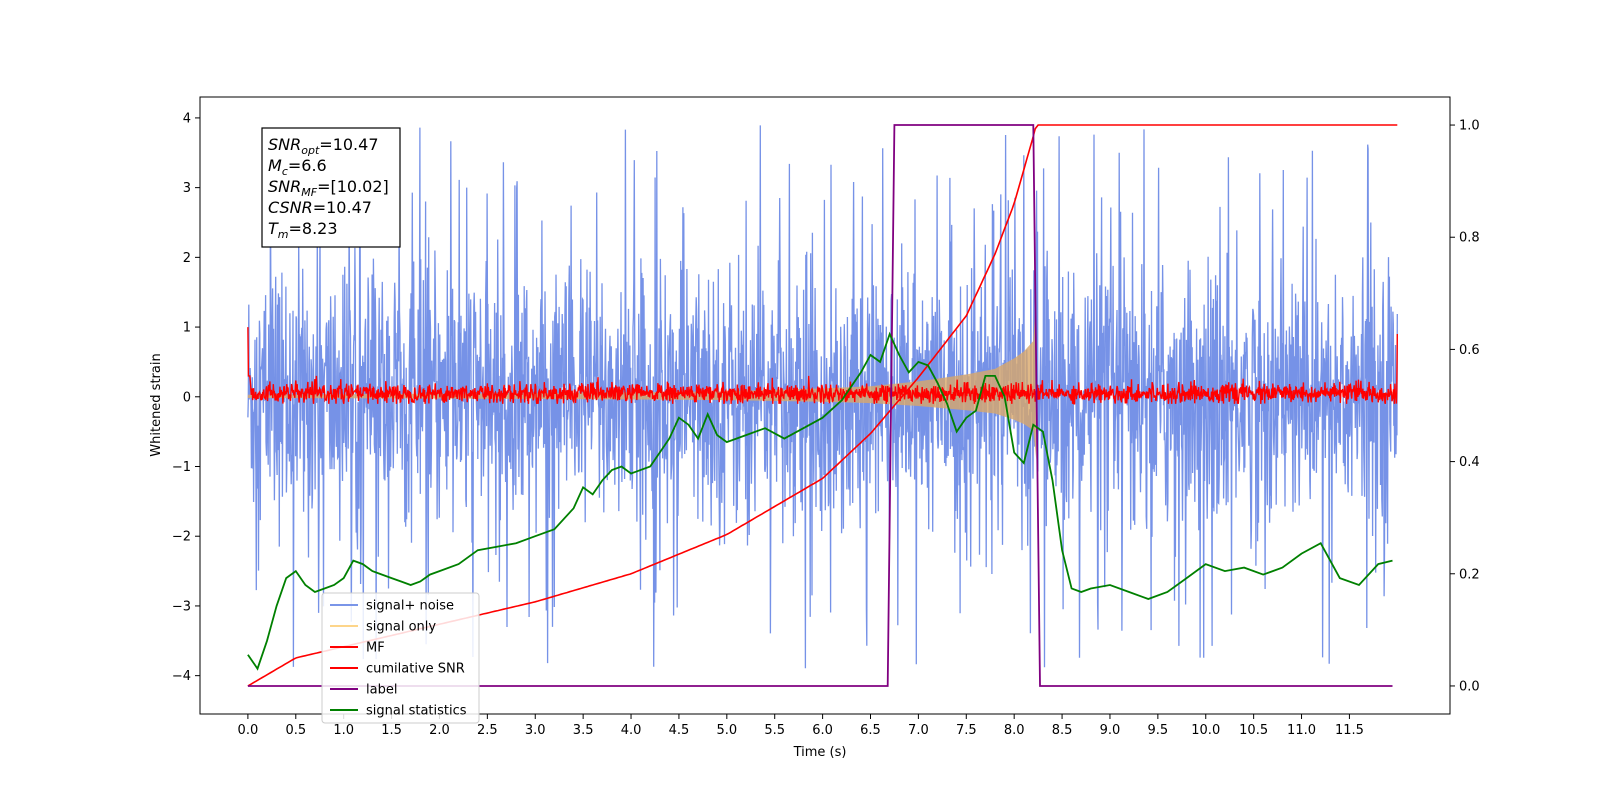  I want to click on x-tick-label: 4.5, so click(679, 730).